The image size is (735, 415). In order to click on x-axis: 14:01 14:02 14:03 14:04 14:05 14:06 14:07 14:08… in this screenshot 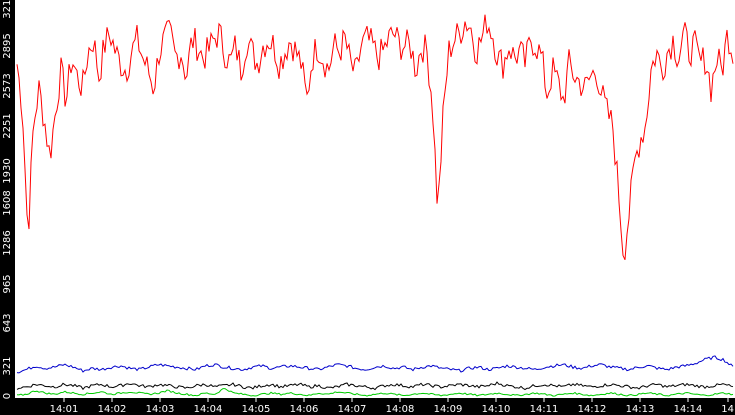, I will do `click(392, 406)`.